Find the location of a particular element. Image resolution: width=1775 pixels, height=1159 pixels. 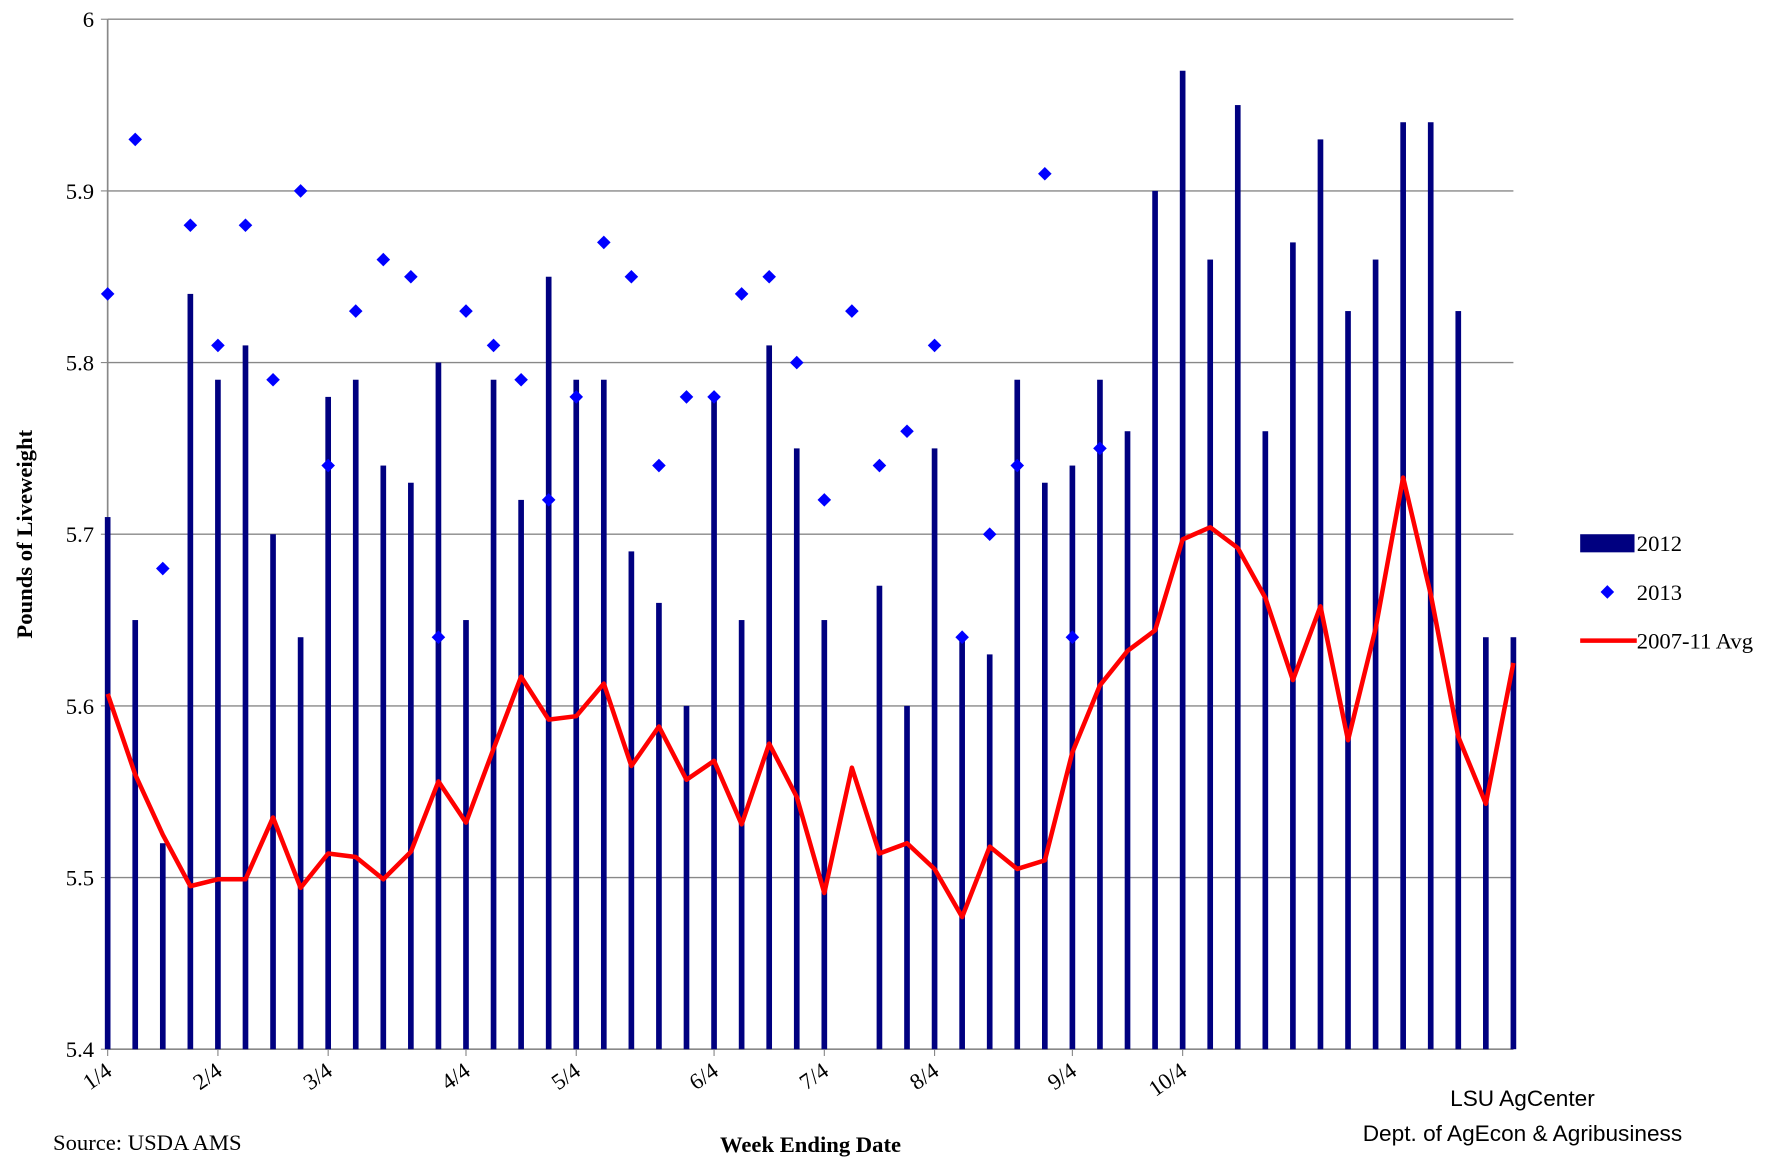

y-tick-label: 5.7 is located at coordinates (80, 534).